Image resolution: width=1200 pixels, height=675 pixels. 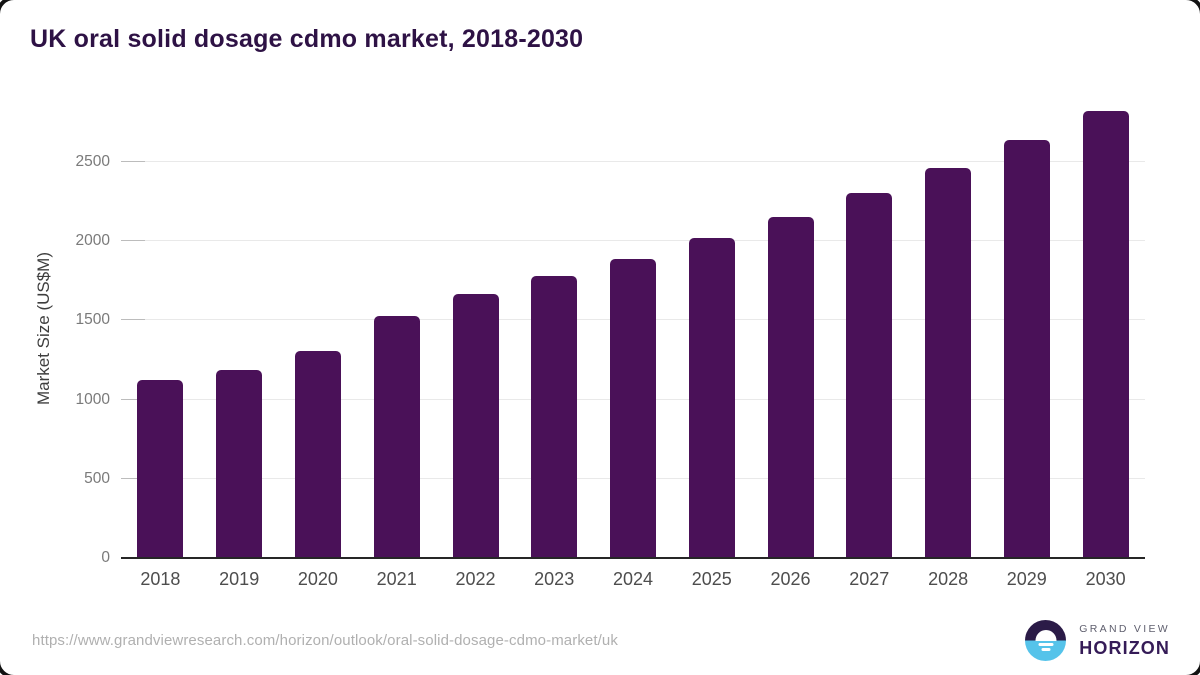 What do you see at coordinates (790, 387) in the screenshot?
I see `bar-2026` at bounding box center [790, 387].